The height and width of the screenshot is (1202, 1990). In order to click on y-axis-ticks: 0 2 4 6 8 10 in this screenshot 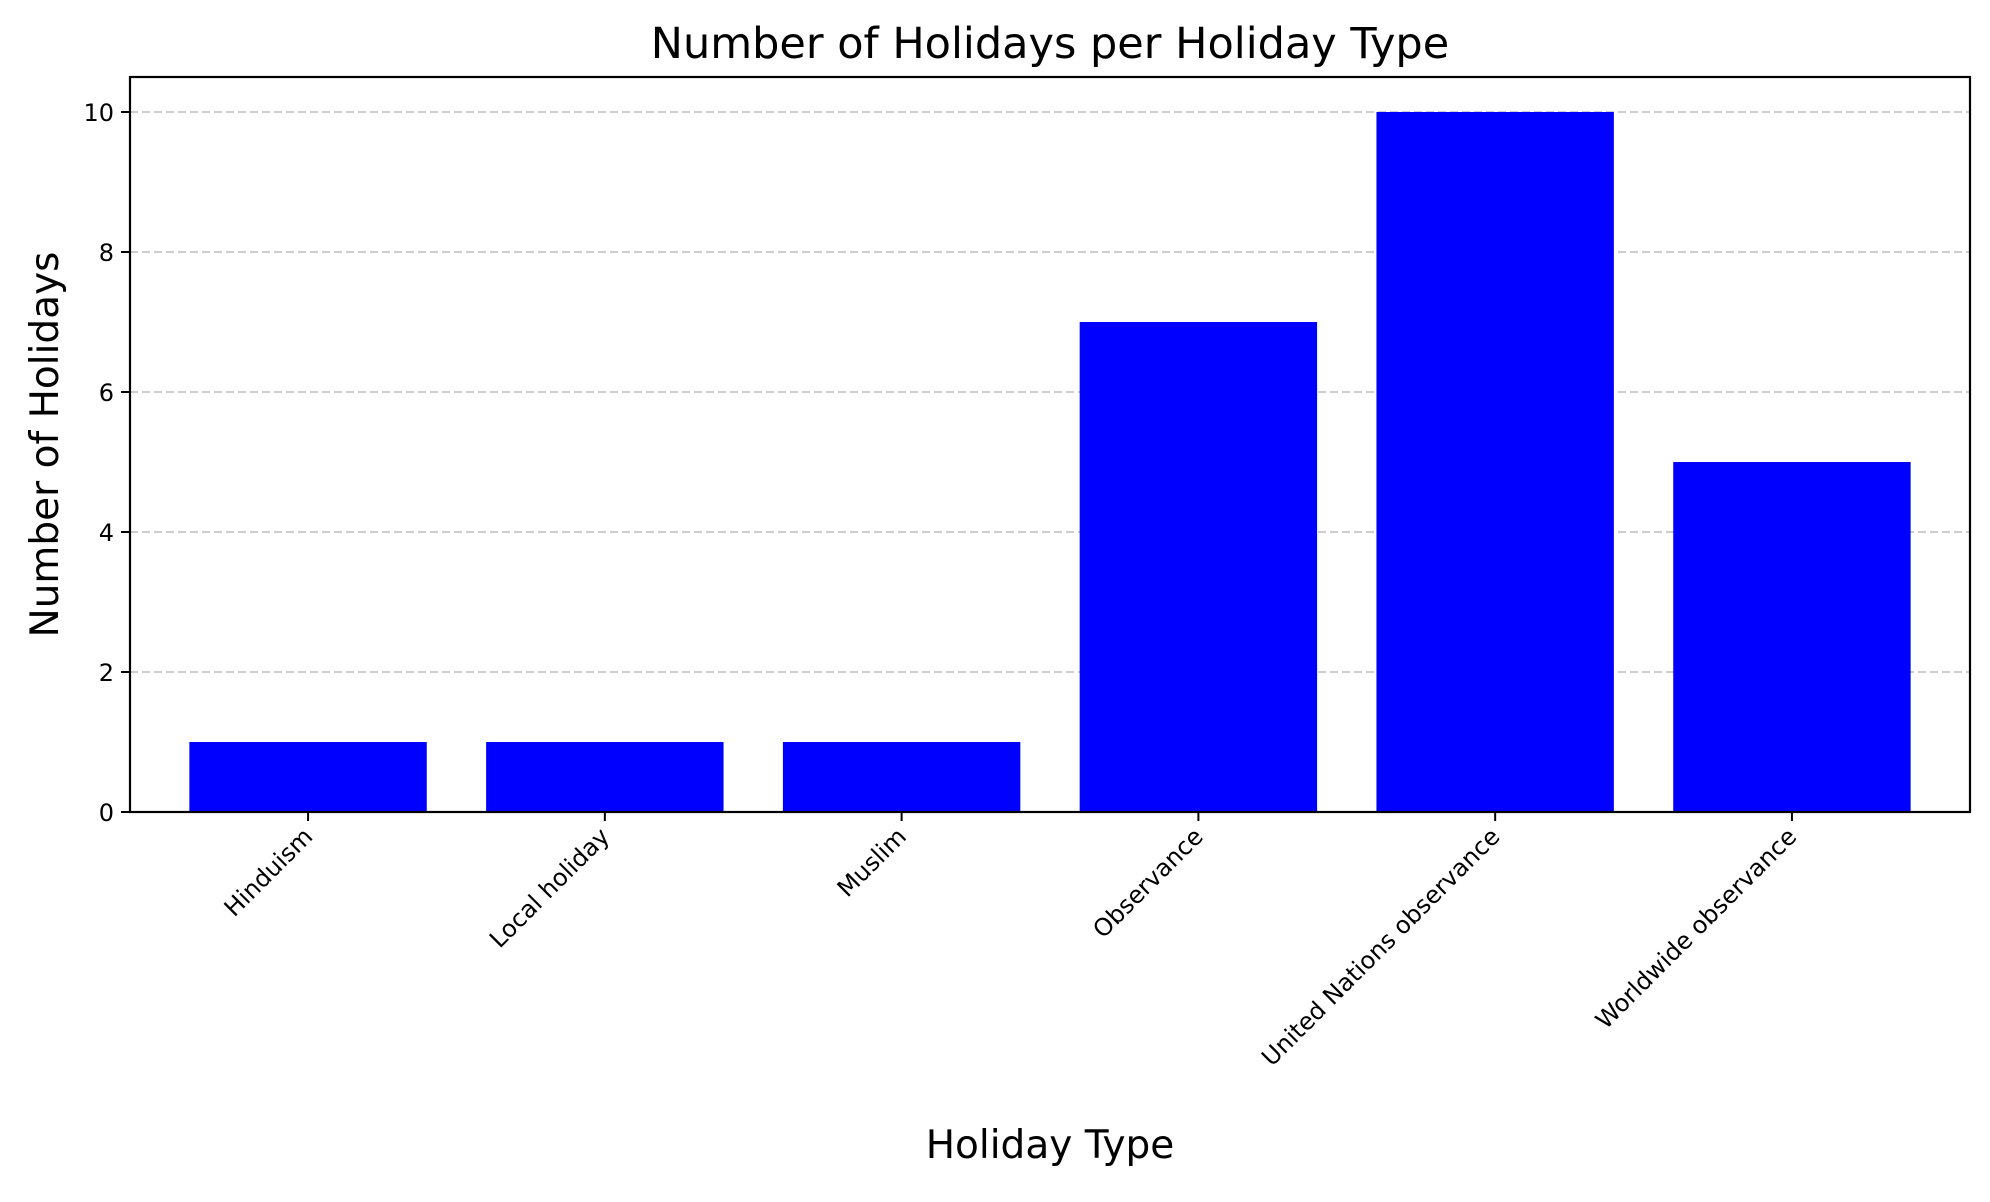, I will do `click(106, 463)`.